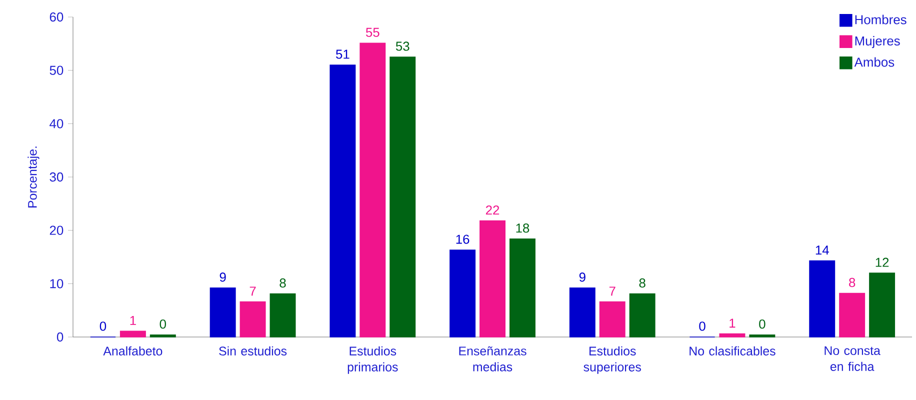 The image size is (916, 400). What do you see at coordinates (612, 360) in the screenshot?
I see `x-tick-label: Estudios superiores` at bounding box center [612, 360].